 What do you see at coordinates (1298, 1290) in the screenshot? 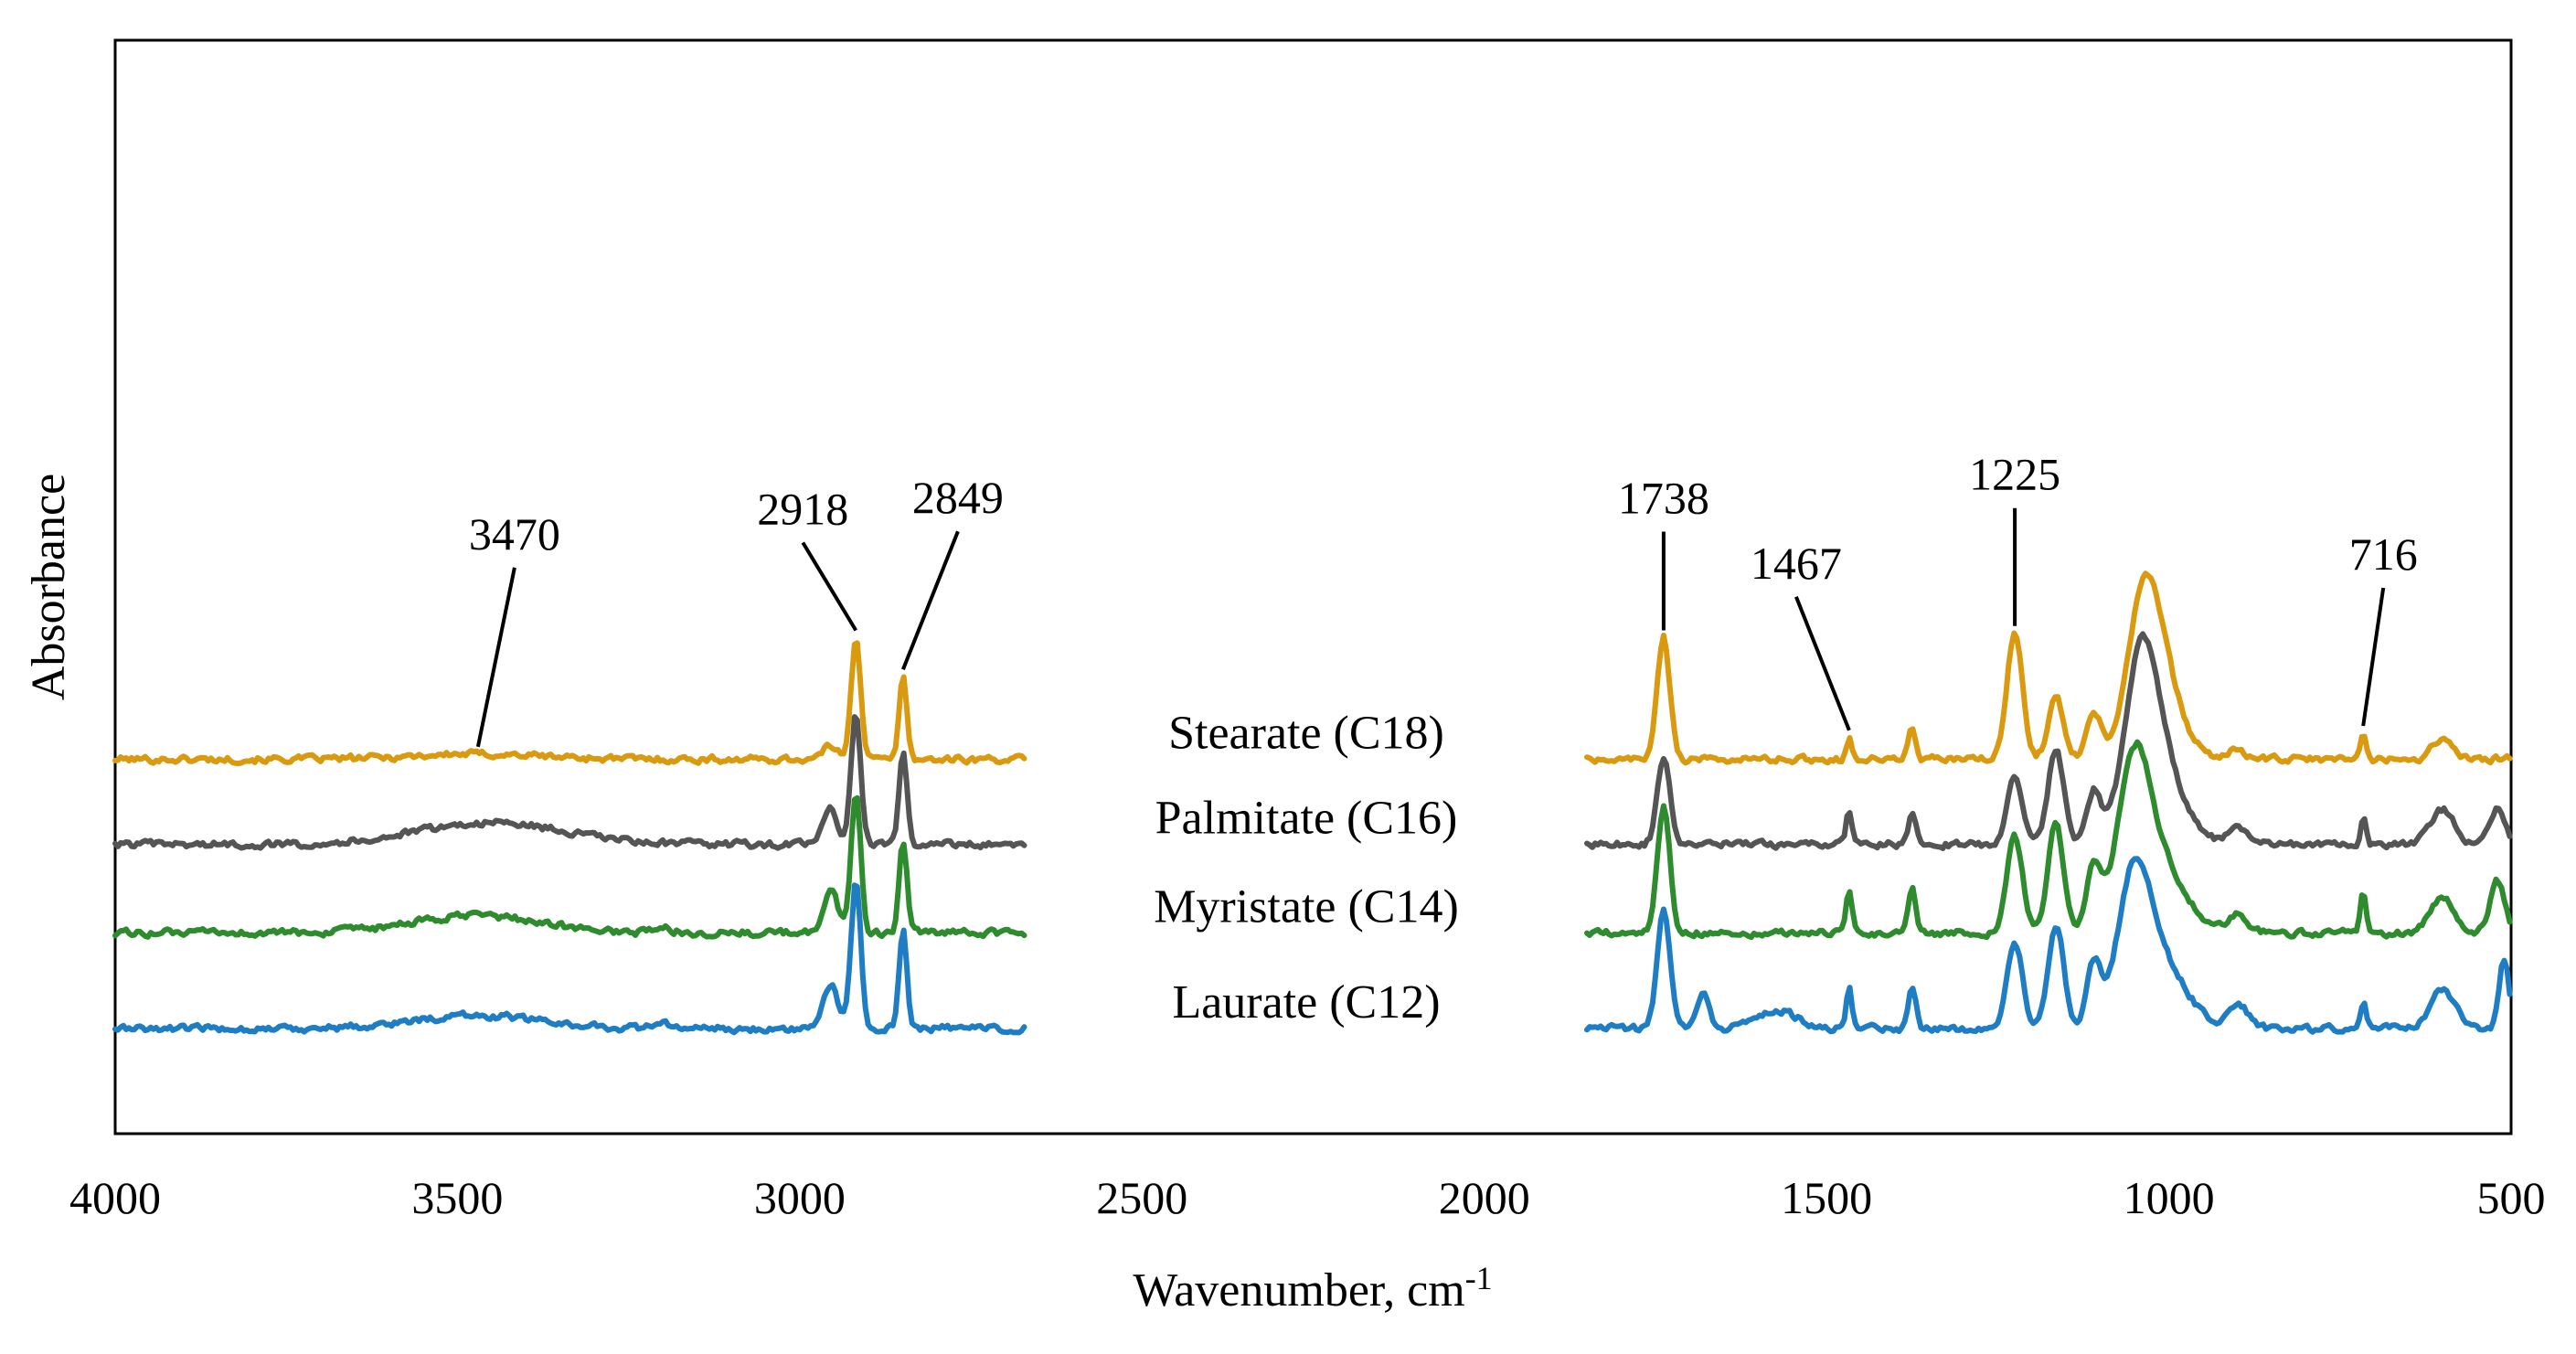
I see `x-axis-title-text: Wavenumber, cm` at bounding box center [1298, 1290].